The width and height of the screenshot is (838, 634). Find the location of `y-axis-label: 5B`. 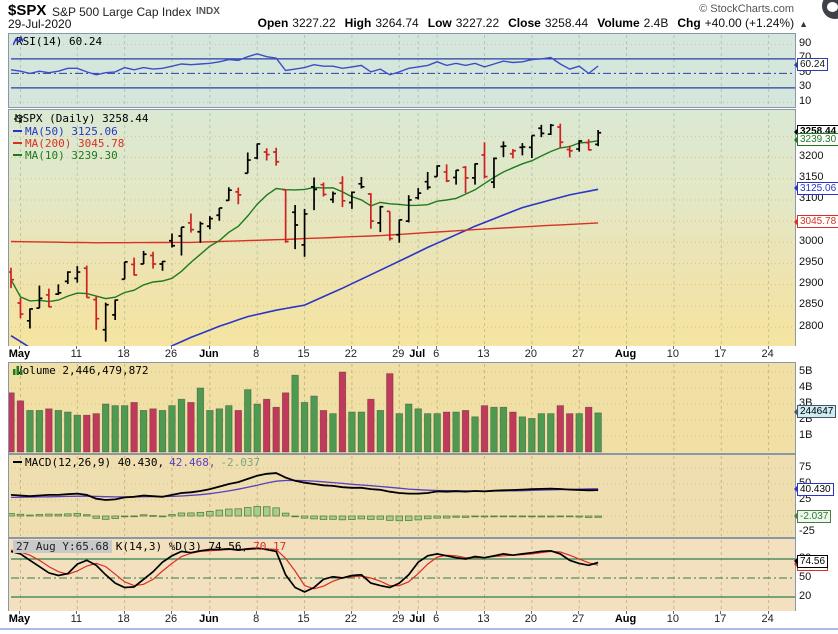

y-axis-label: 5B is located at coordinates (806, 370).